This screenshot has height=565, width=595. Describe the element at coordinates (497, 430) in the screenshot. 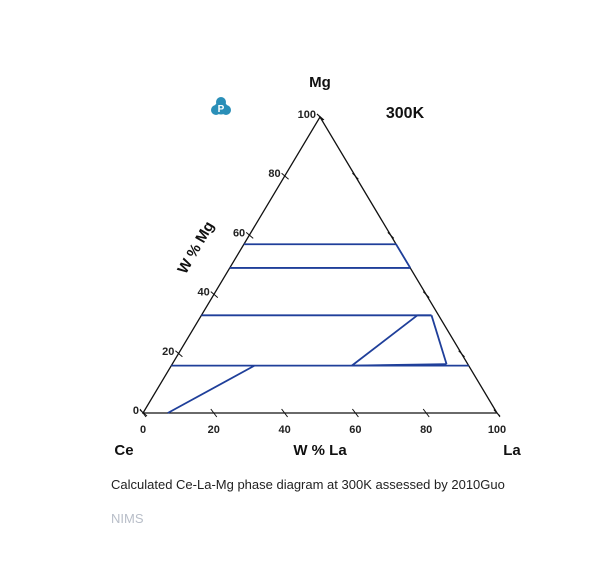

I see `x-tick-label: 100` at that location.